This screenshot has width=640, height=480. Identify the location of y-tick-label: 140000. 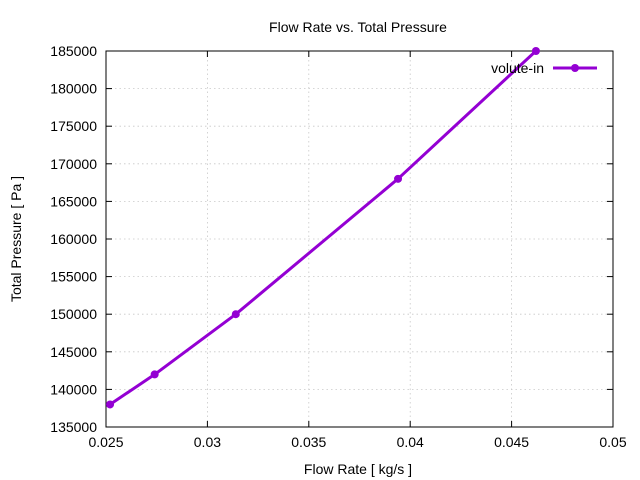
(73, 389).